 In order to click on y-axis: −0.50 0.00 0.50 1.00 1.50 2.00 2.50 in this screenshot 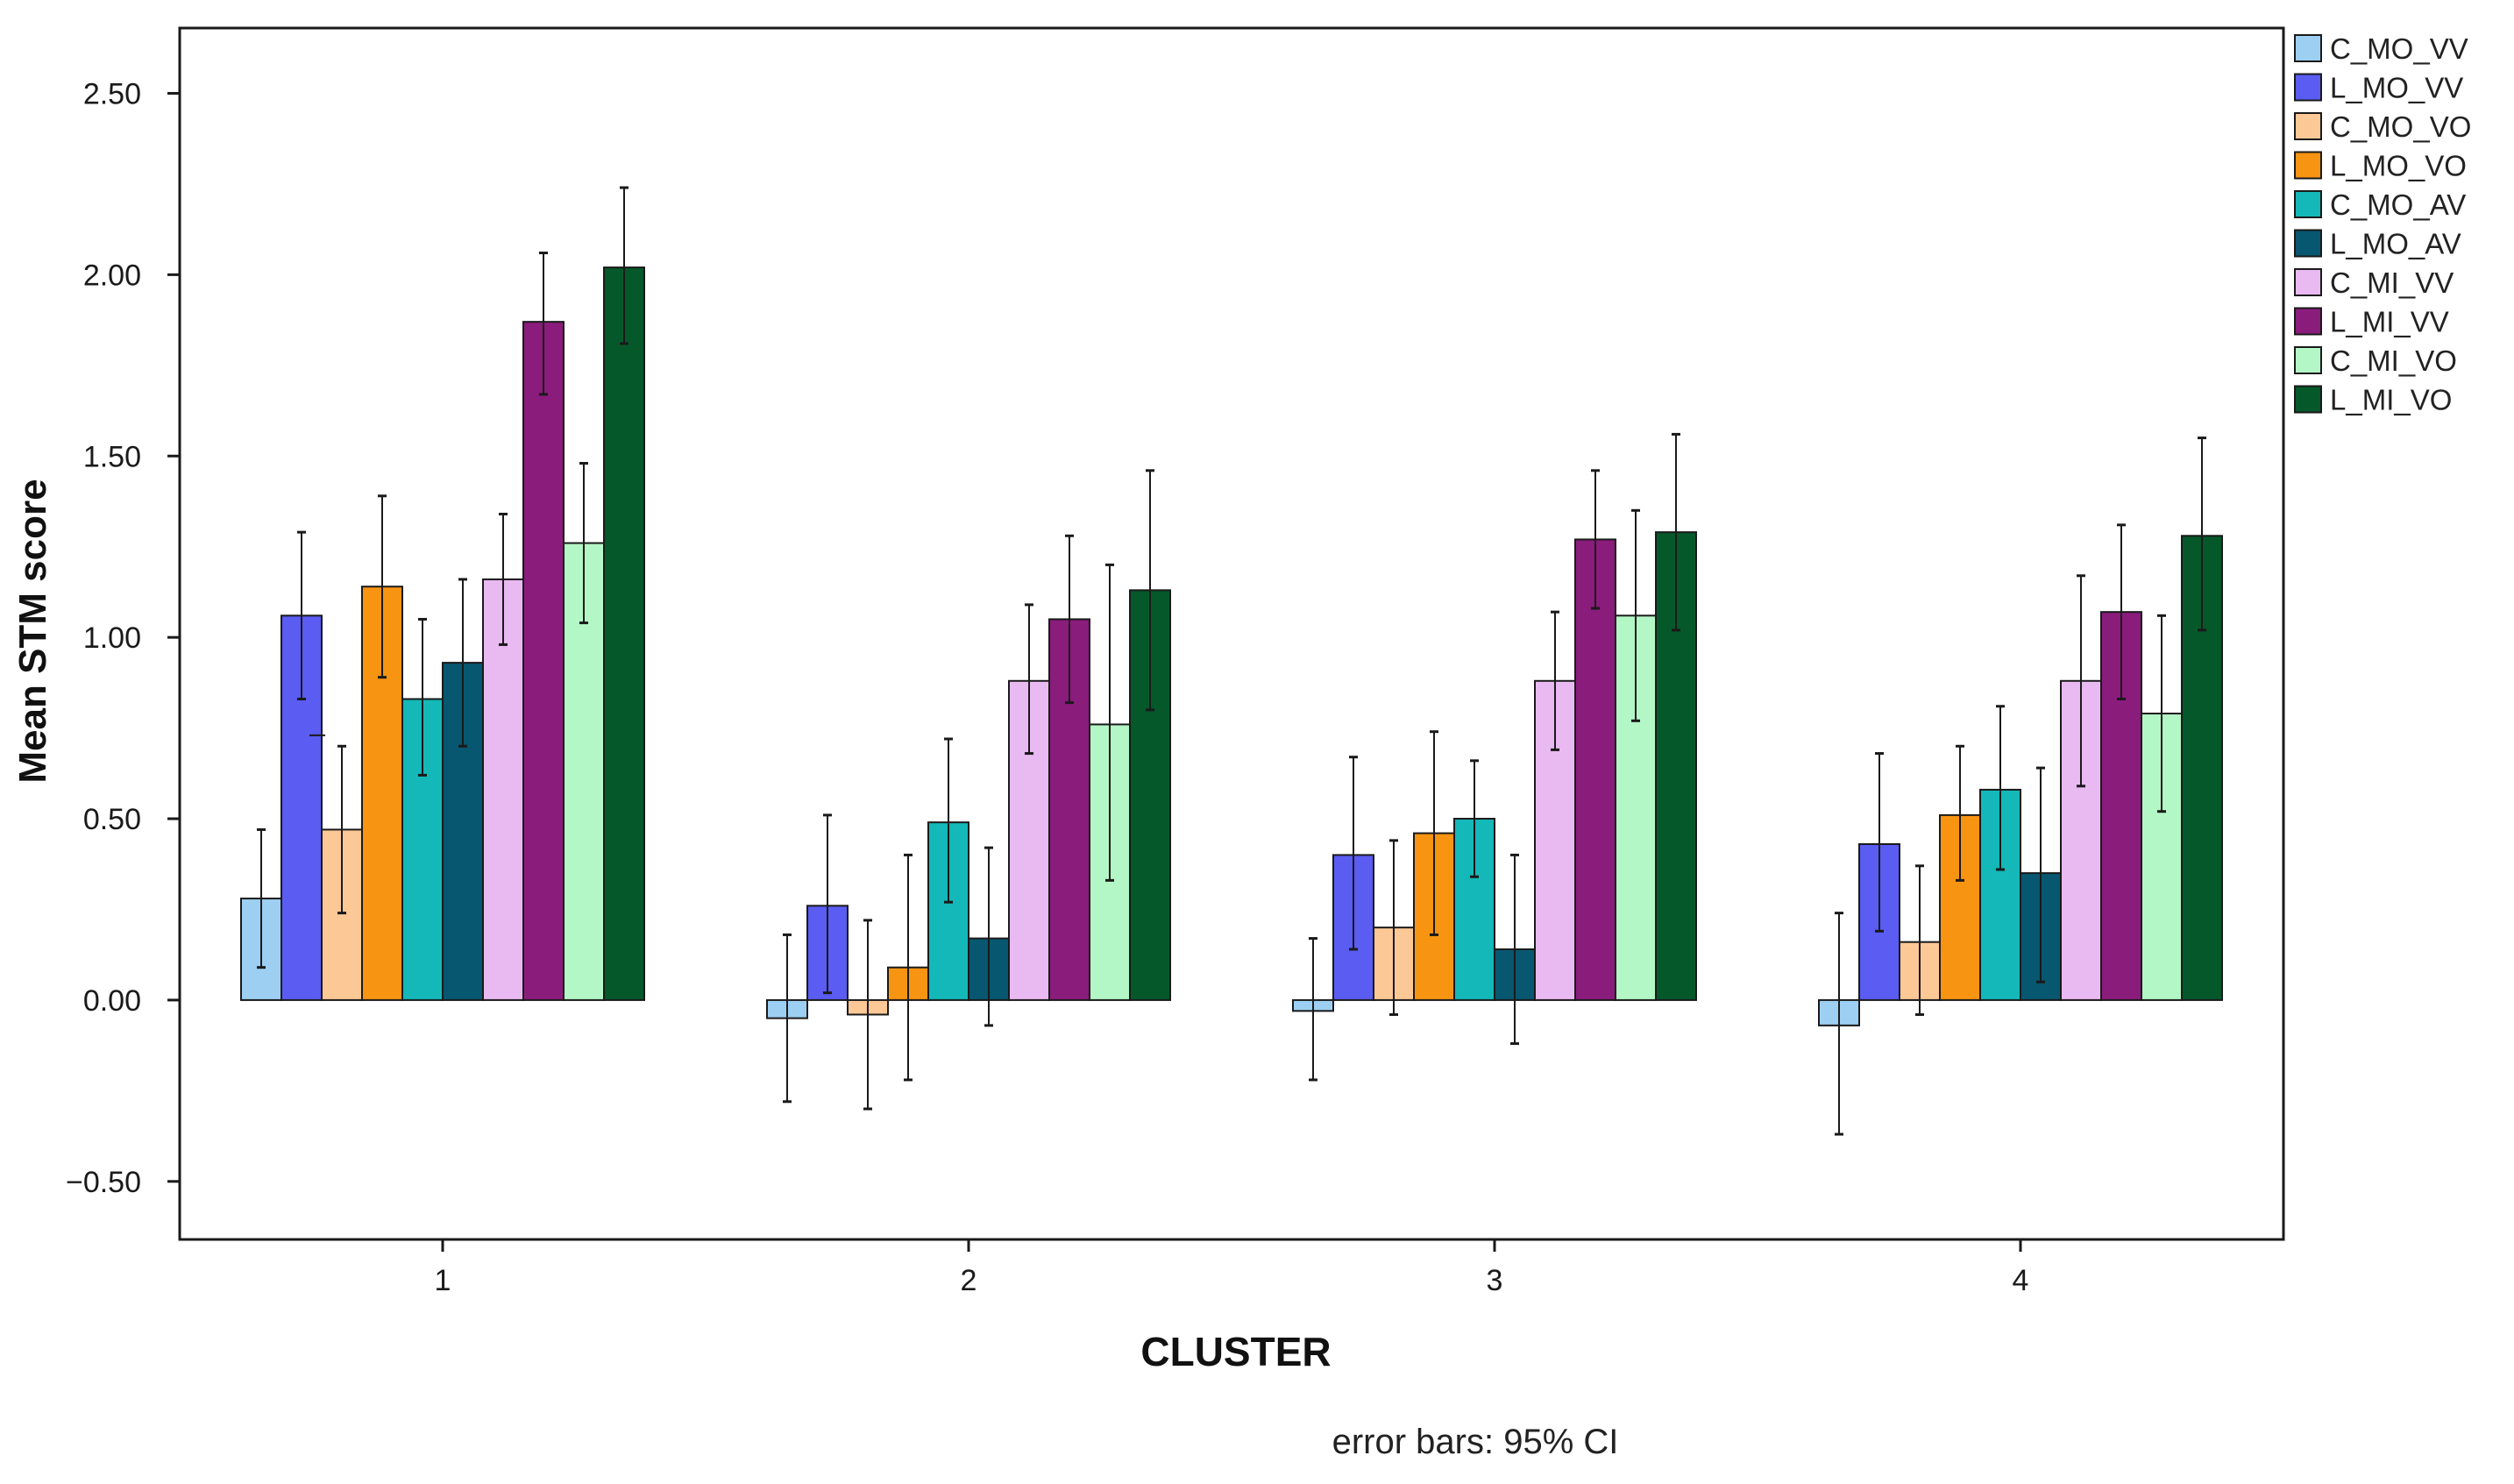, I will do `click(123, 638)`.